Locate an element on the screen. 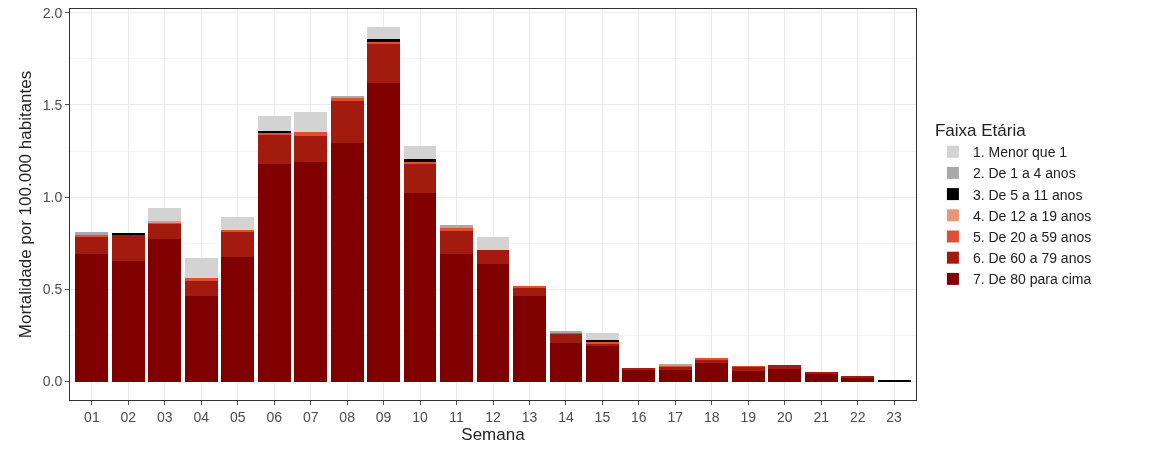  x-tick-label: 20 is located at coordinates (784, 416).